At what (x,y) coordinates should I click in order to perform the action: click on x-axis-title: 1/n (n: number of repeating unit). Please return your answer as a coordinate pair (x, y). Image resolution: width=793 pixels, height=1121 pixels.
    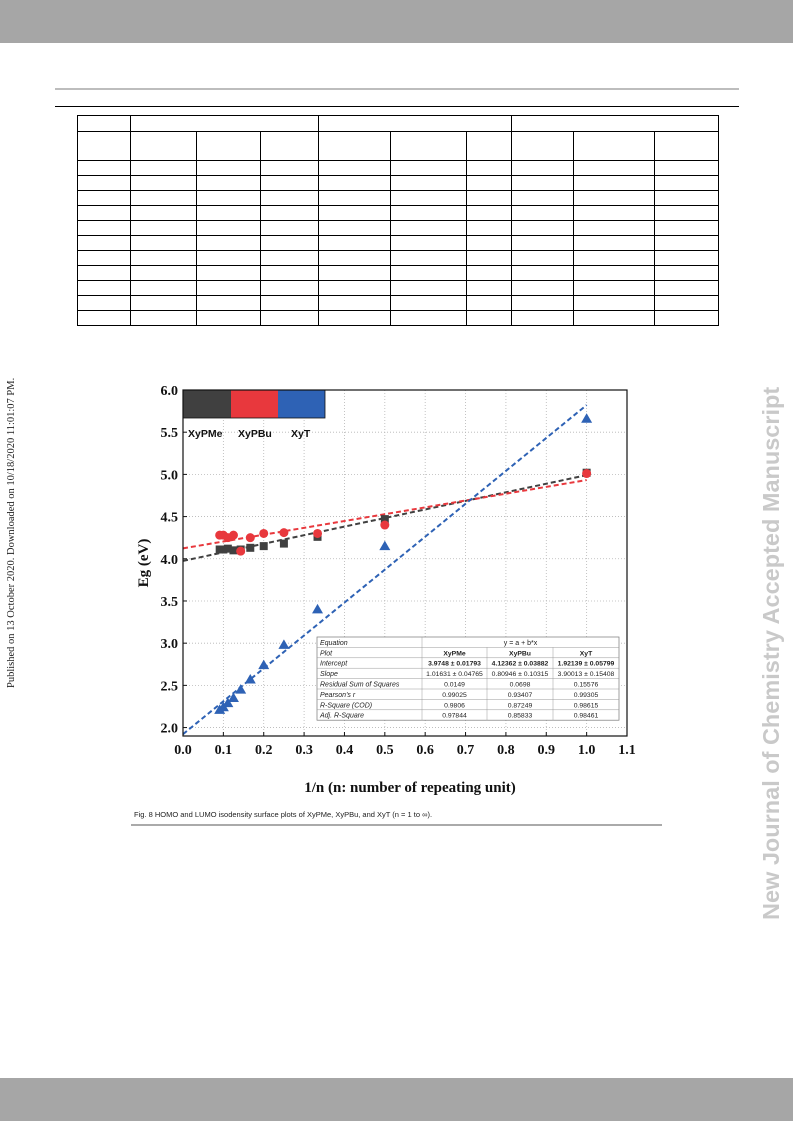
    Looking at the image, I should click on (410, 788).